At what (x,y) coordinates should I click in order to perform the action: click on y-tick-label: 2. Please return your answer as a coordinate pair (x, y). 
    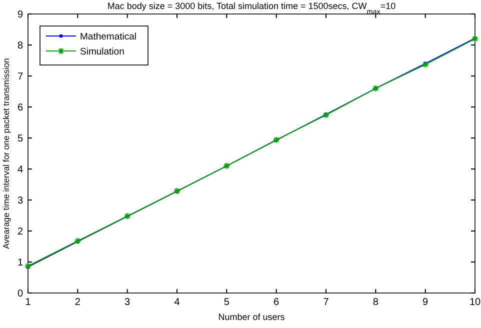
    Looking at the image, I should click on (20, 232).